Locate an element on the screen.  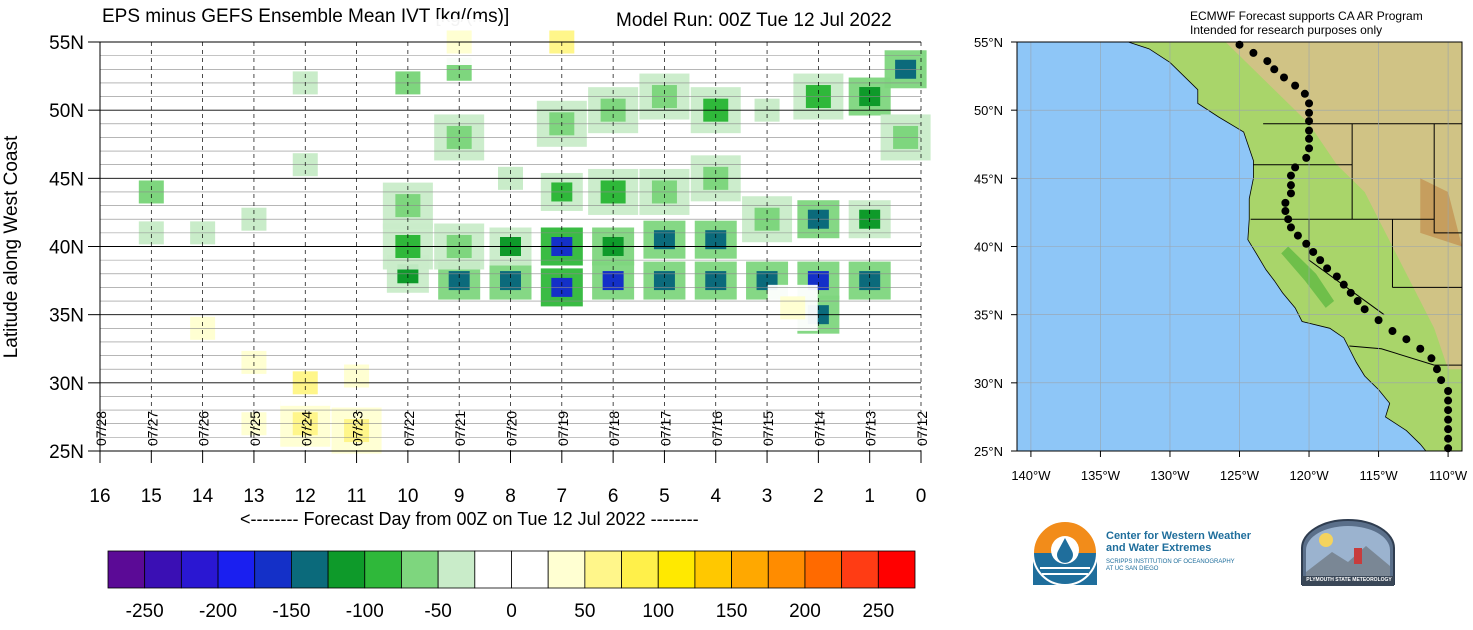
lat-tick-label: 35°N is located at coordinates (988, 315).